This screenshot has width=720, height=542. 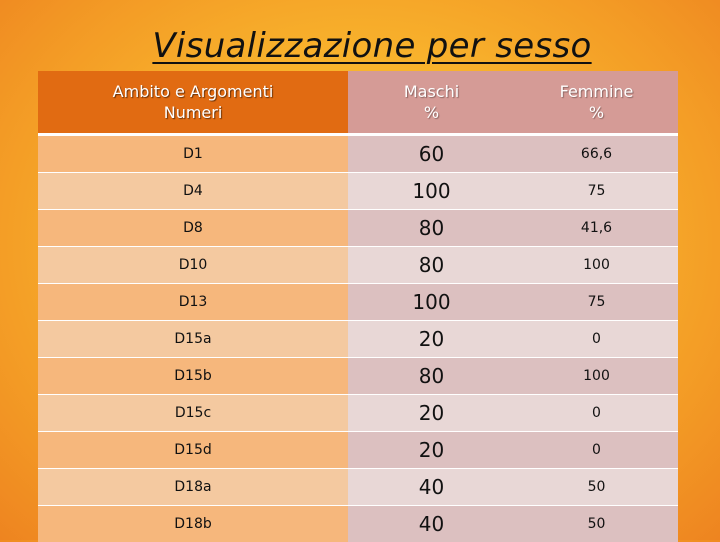 I want to click on cell-femmine: 41,6, so click(x=596, y=228).